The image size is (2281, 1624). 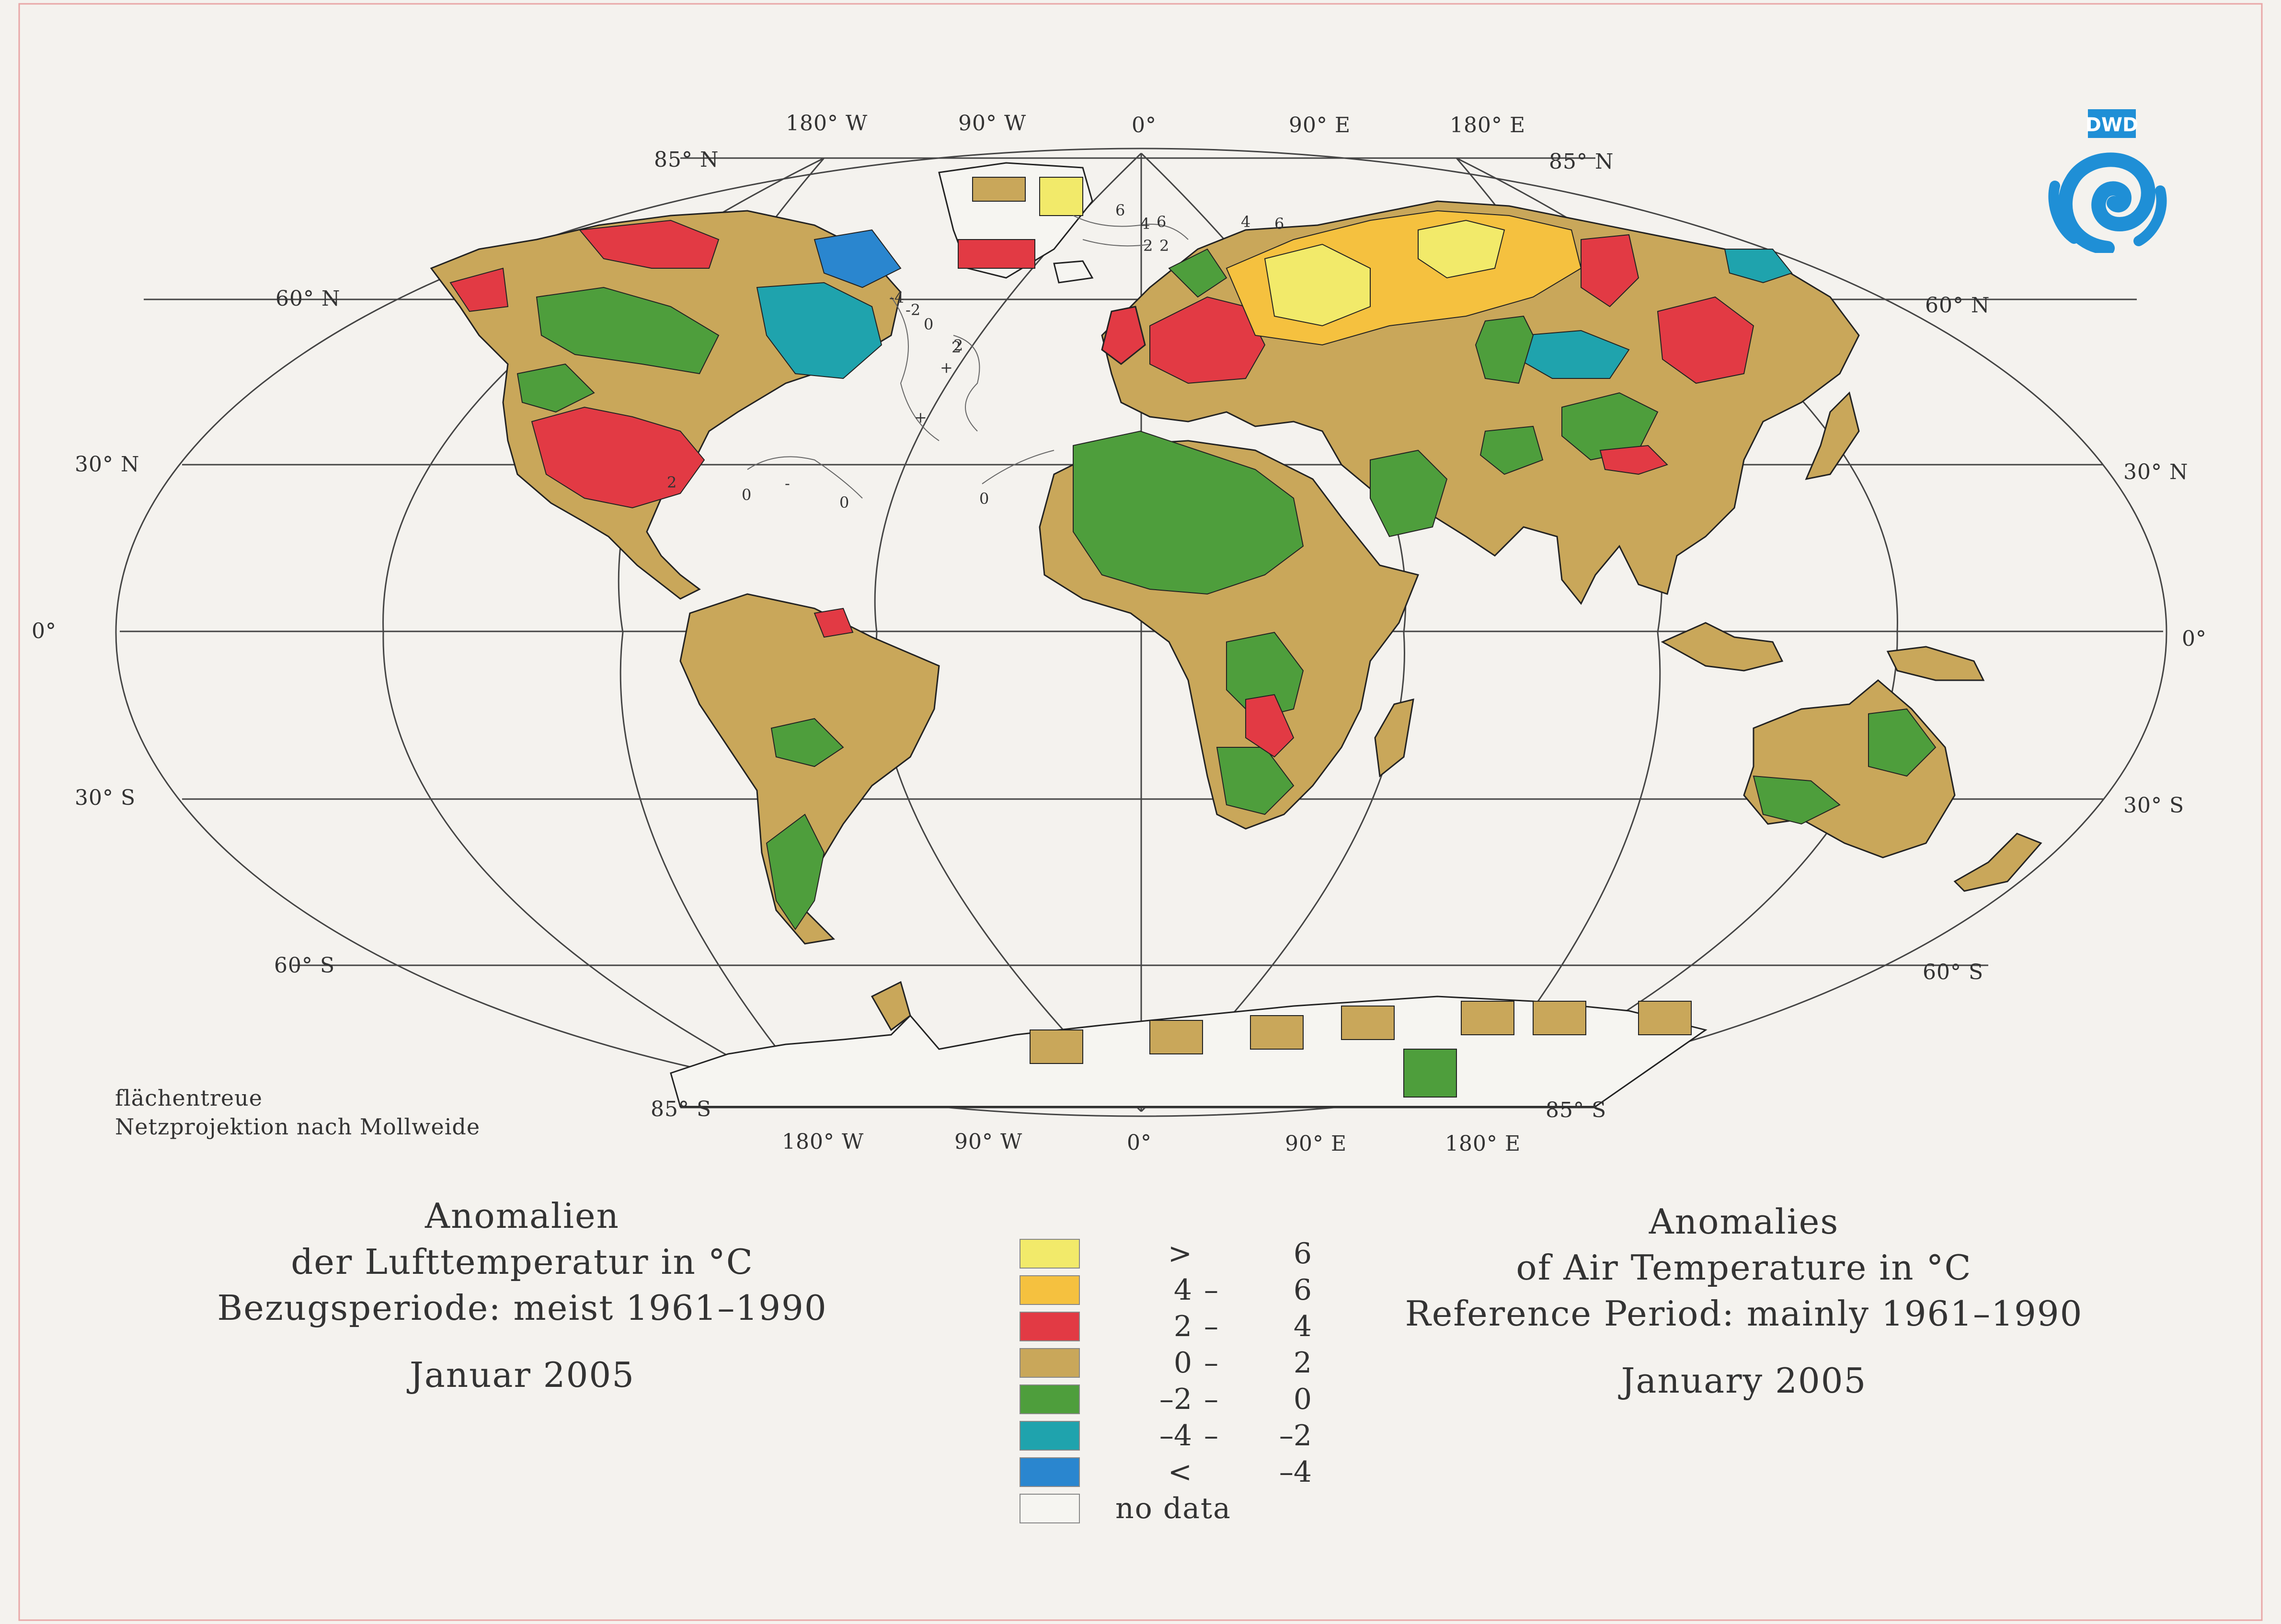 I want to click on dwd-logo-text: DWD, so click(x=2112, y=125).